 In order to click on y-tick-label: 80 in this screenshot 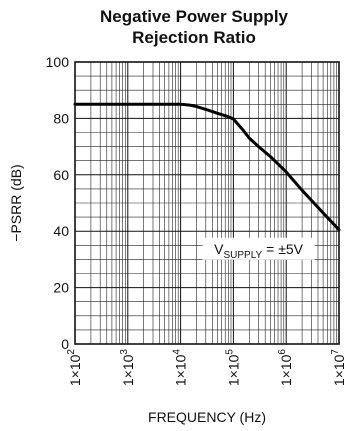, I will do `click(61, 118)`.